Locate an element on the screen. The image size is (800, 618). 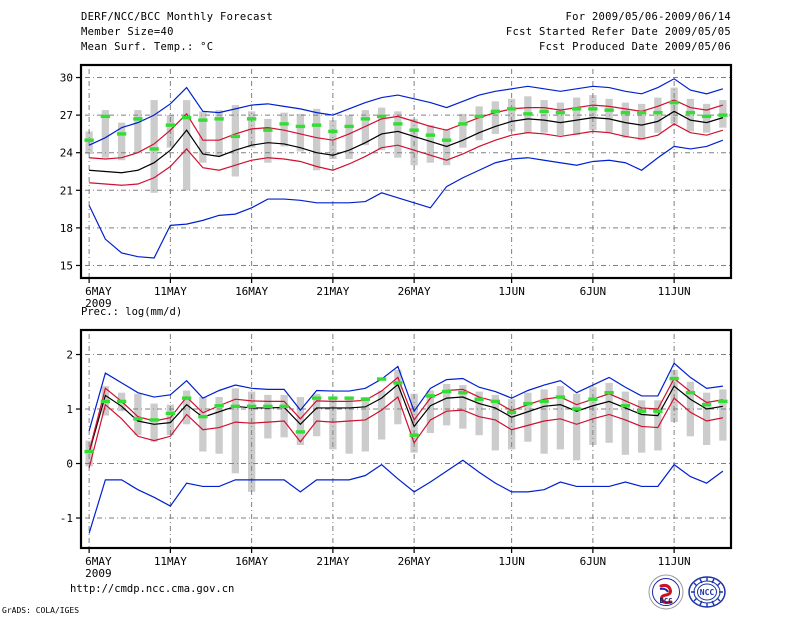
precipitation-panel-label: Prec.: log(mm/d) is located at coordinates (132, 312).